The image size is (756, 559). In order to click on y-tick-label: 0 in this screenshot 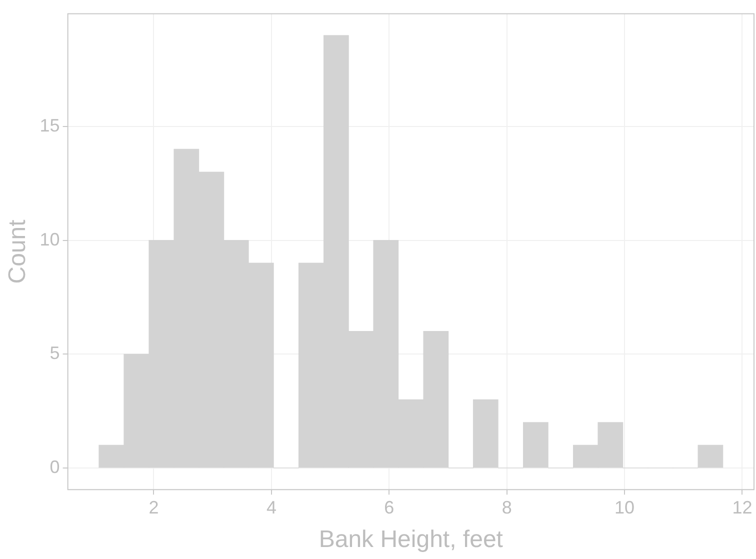, I will do `click(55, 466)`.